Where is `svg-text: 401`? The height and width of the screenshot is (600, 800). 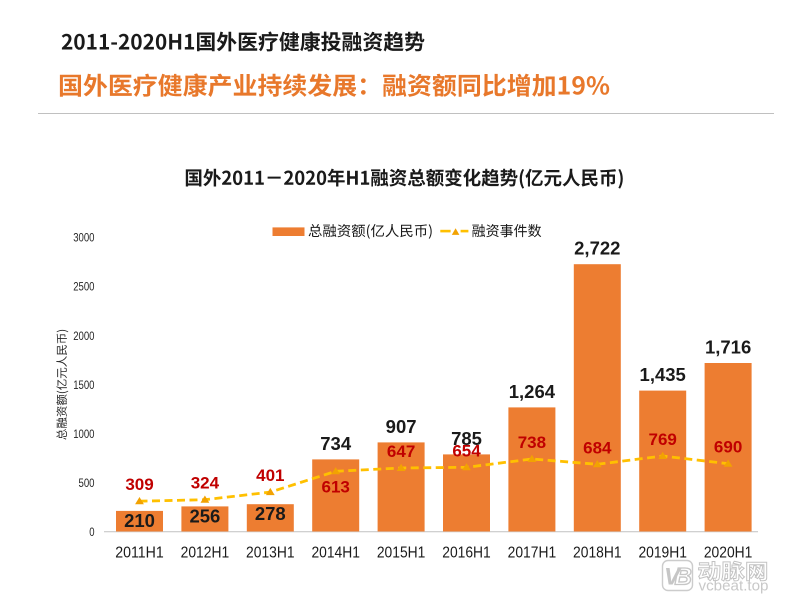
svg-text: 401 is located at coordinates (270, 475).